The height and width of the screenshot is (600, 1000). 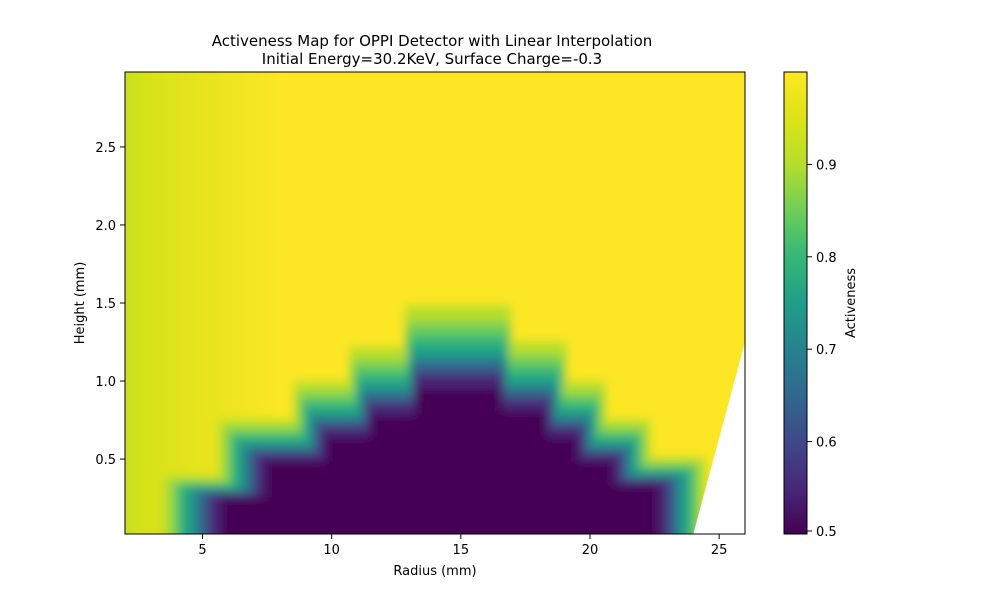 I want to click on colorbar-gradient, so click(x=795, y=303).